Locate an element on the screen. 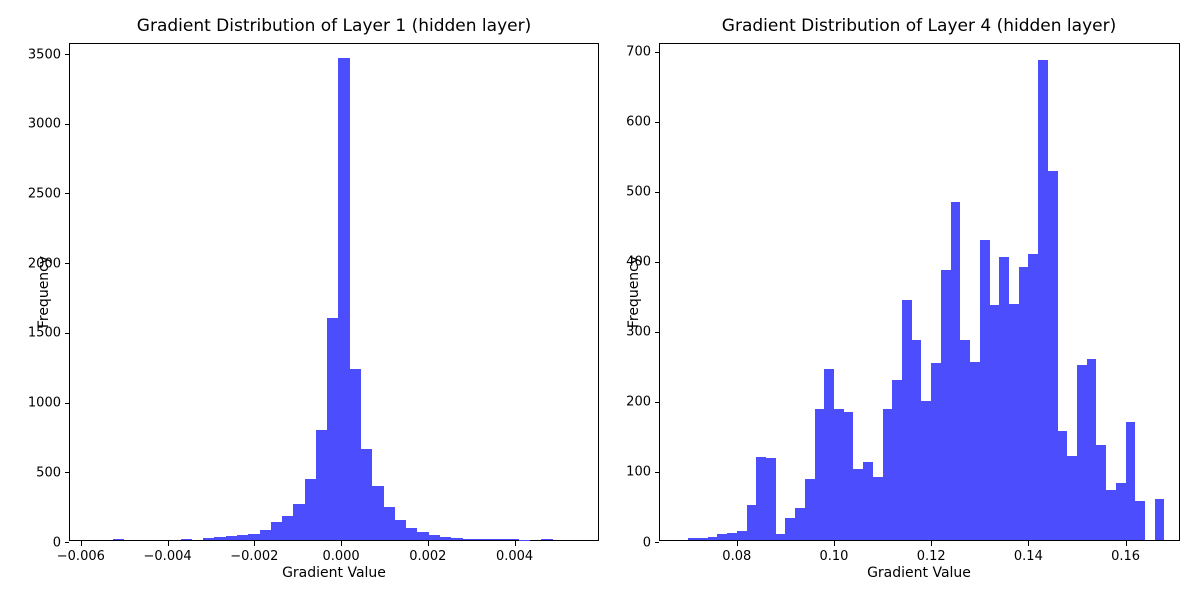 The height and width of the screenshot is (600, 1200). x-tick-label: −0.002 is located at coordinates (254, 556).